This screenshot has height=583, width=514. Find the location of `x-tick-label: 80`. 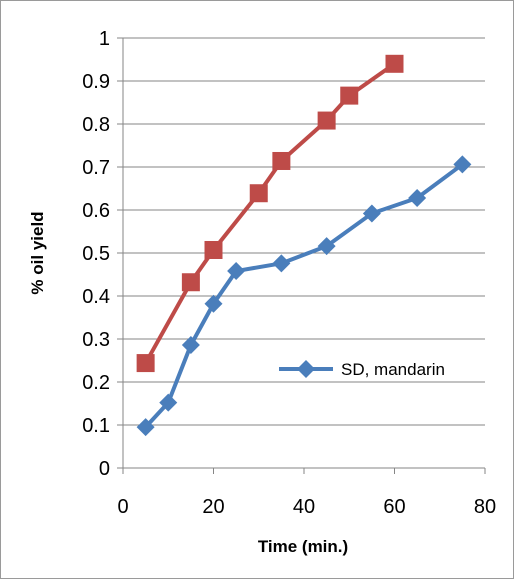

x-tick-label: 80 is located at coordinates (485, 507).